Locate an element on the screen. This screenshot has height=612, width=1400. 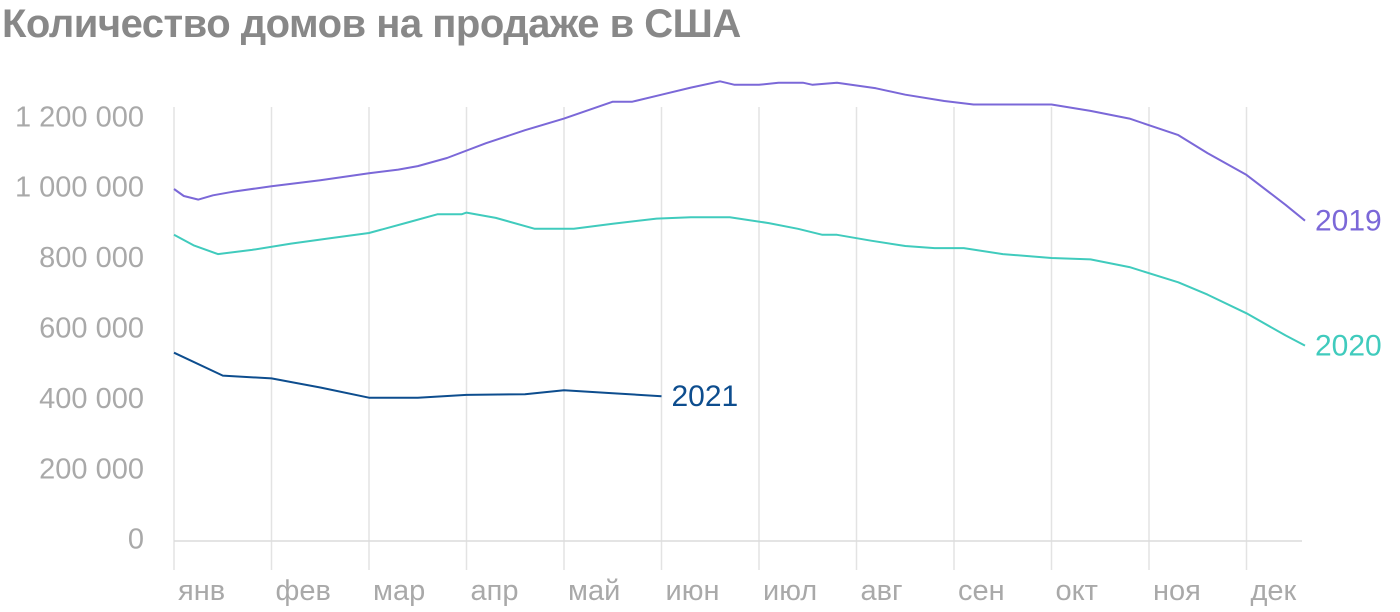
x-tick-label: сен is located at coordinates (981, 591).